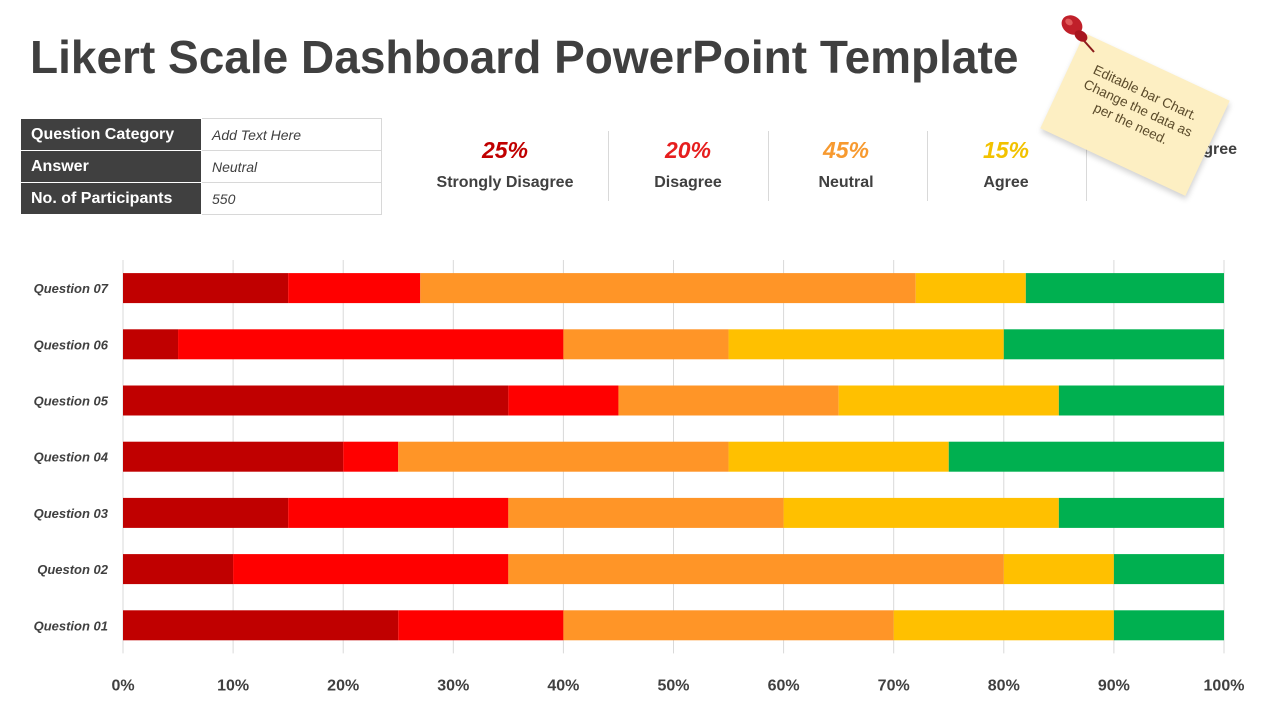 This screenshot has height=720, width=1280. Describe the element at coordinates (71, 457) in the screenshot. I see `y-tick-label: Question 04` at that location.